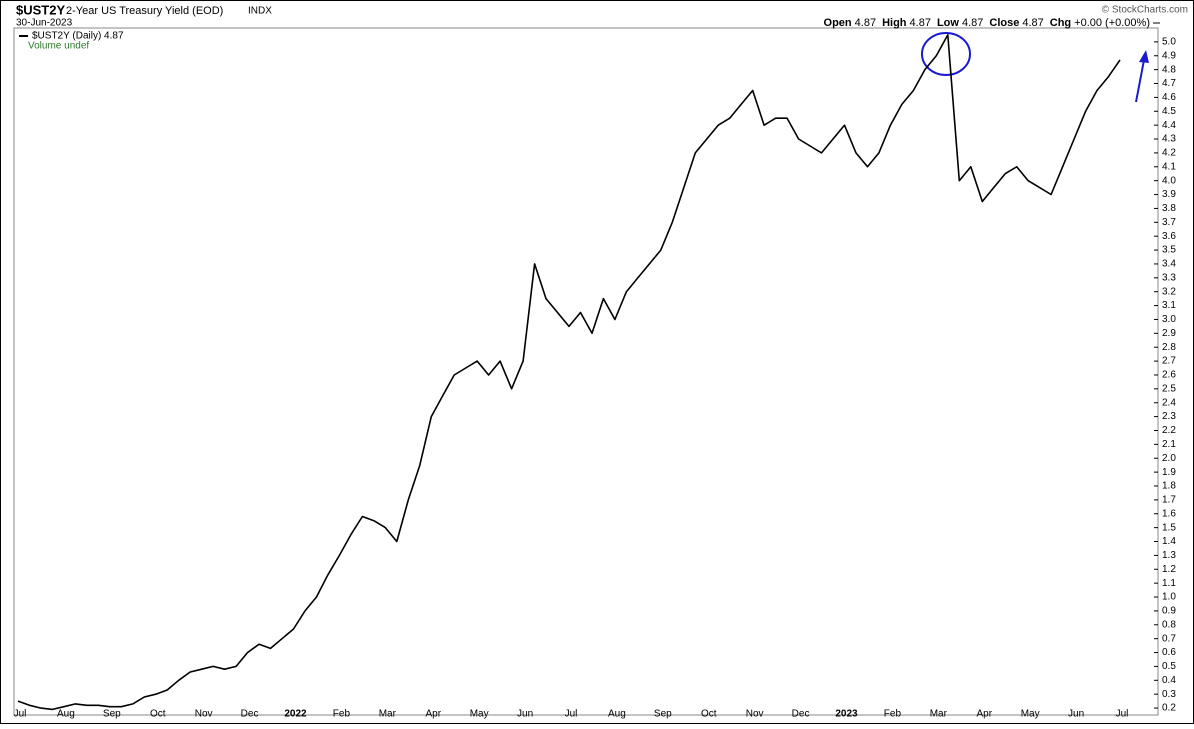  What do you see at coordinates (1169, 222) in the screenshot?
I see `y-tick-label: 3.7` at bounding box center [1169, 222].